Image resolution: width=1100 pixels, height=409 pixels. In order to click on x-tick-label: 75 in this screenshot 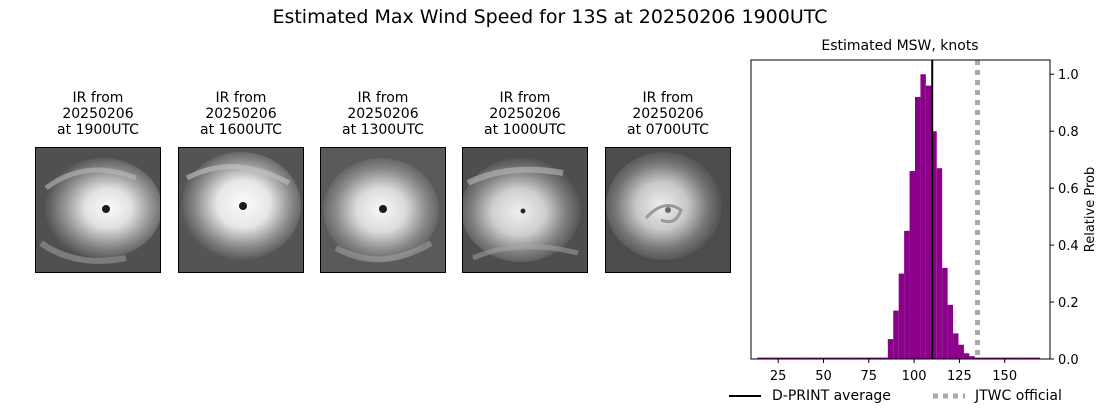, I will do `click(869, 376)`.